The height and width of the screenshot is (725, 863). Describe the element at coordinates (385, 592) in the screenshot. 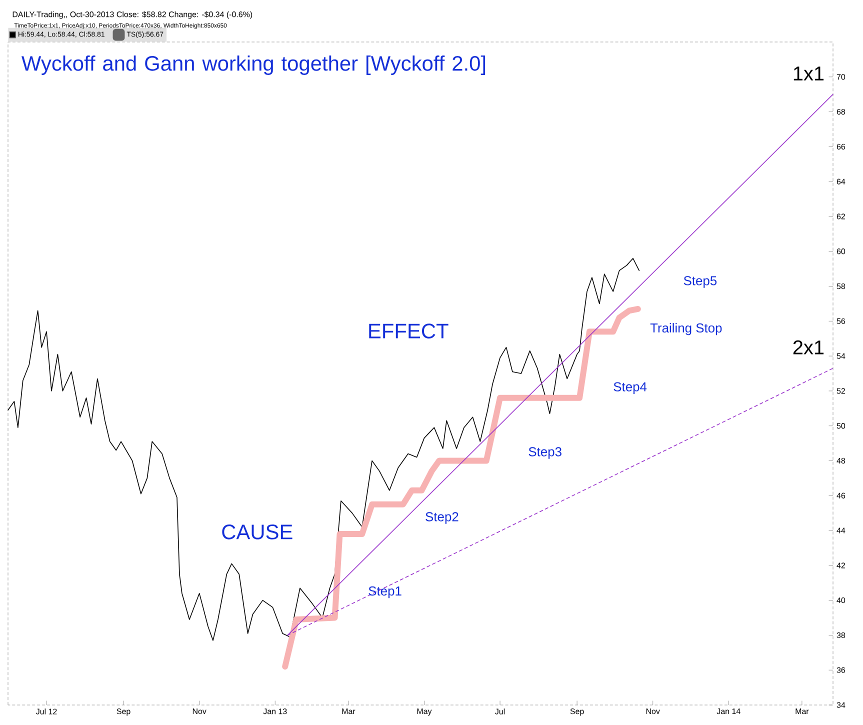

I see `annotation: Step1` at that location.